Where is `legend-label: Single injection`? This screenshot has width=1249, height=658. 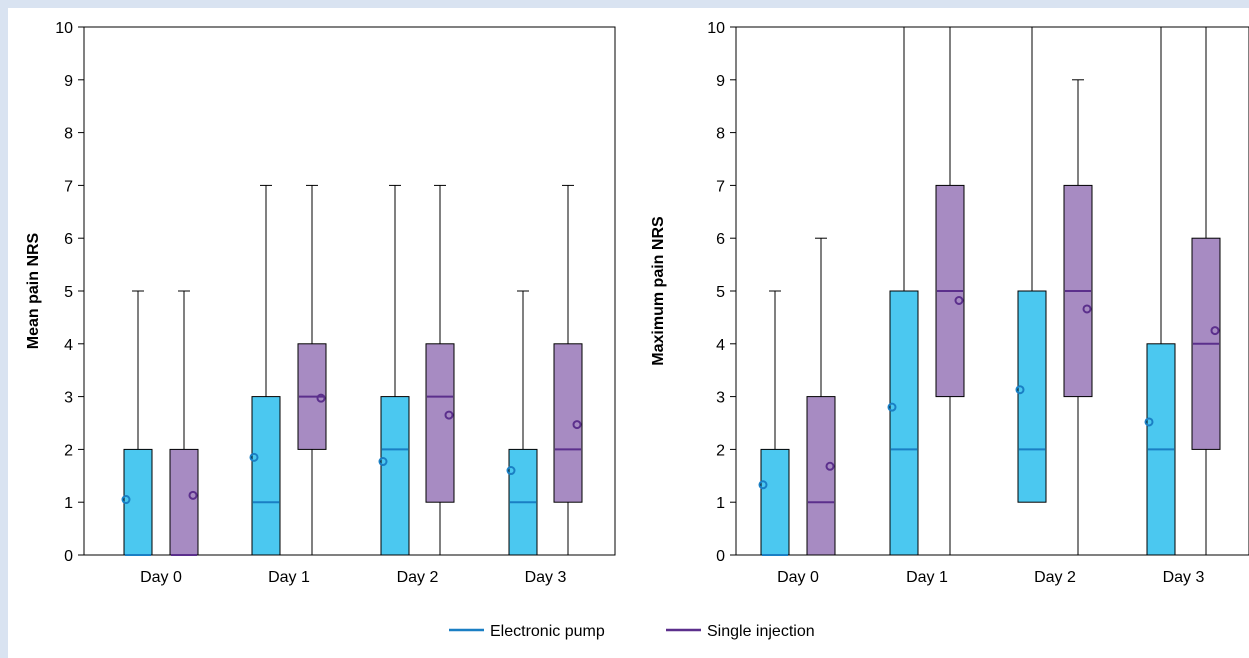
legend-label: Single injection is located at coordinates (761, 631).